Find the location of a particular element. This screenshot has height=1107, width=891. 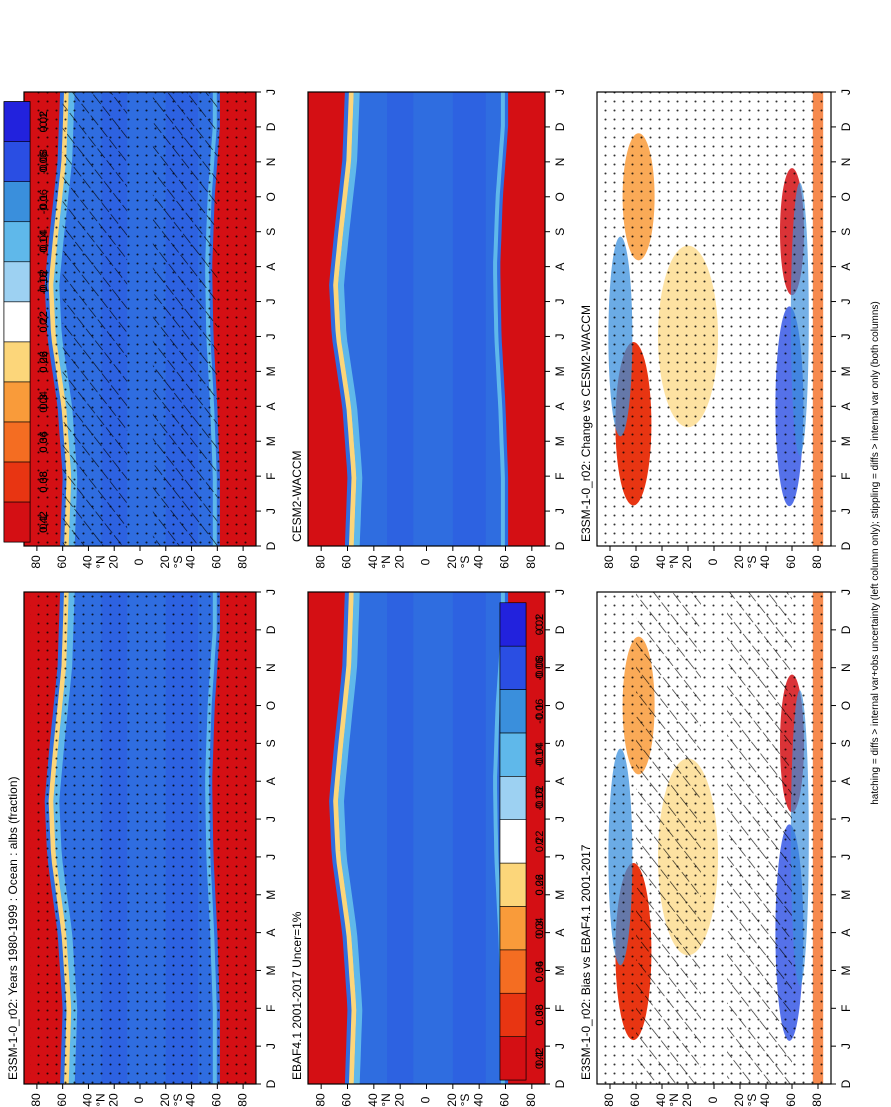

colorbar-label: 0.1 is located at coordinates (540, 711).